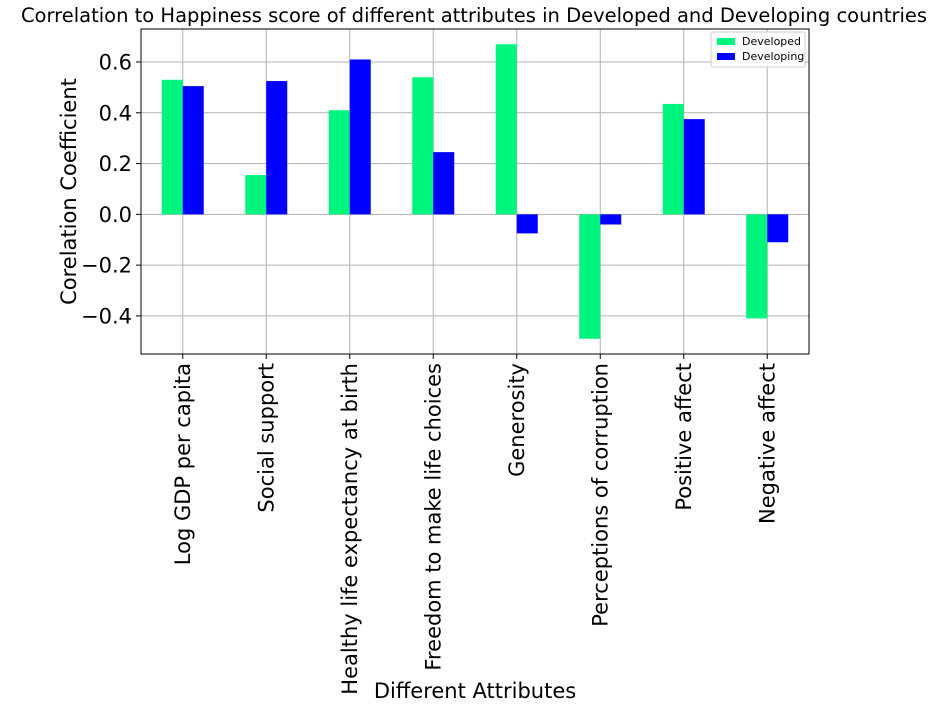 The height and width of the screenshot is (709, 949). Describe the element at coordinates (111, 189) in the screenshot. I see `y-axis-ticks: −0.4 −0.2 0.0 0.2 0.4 0.6` at that location.